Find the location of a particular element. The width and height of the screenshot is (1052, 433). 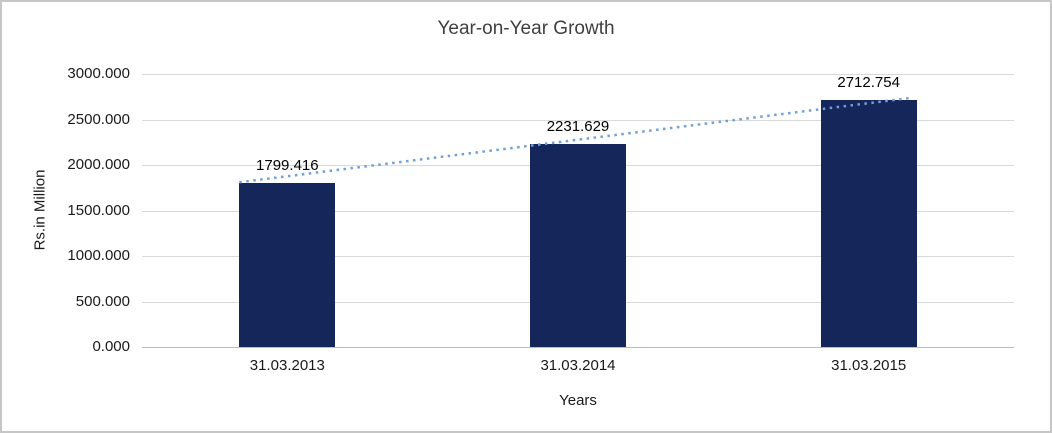

y-tick-label: 2000.000 is located at coordinates (98, 164).